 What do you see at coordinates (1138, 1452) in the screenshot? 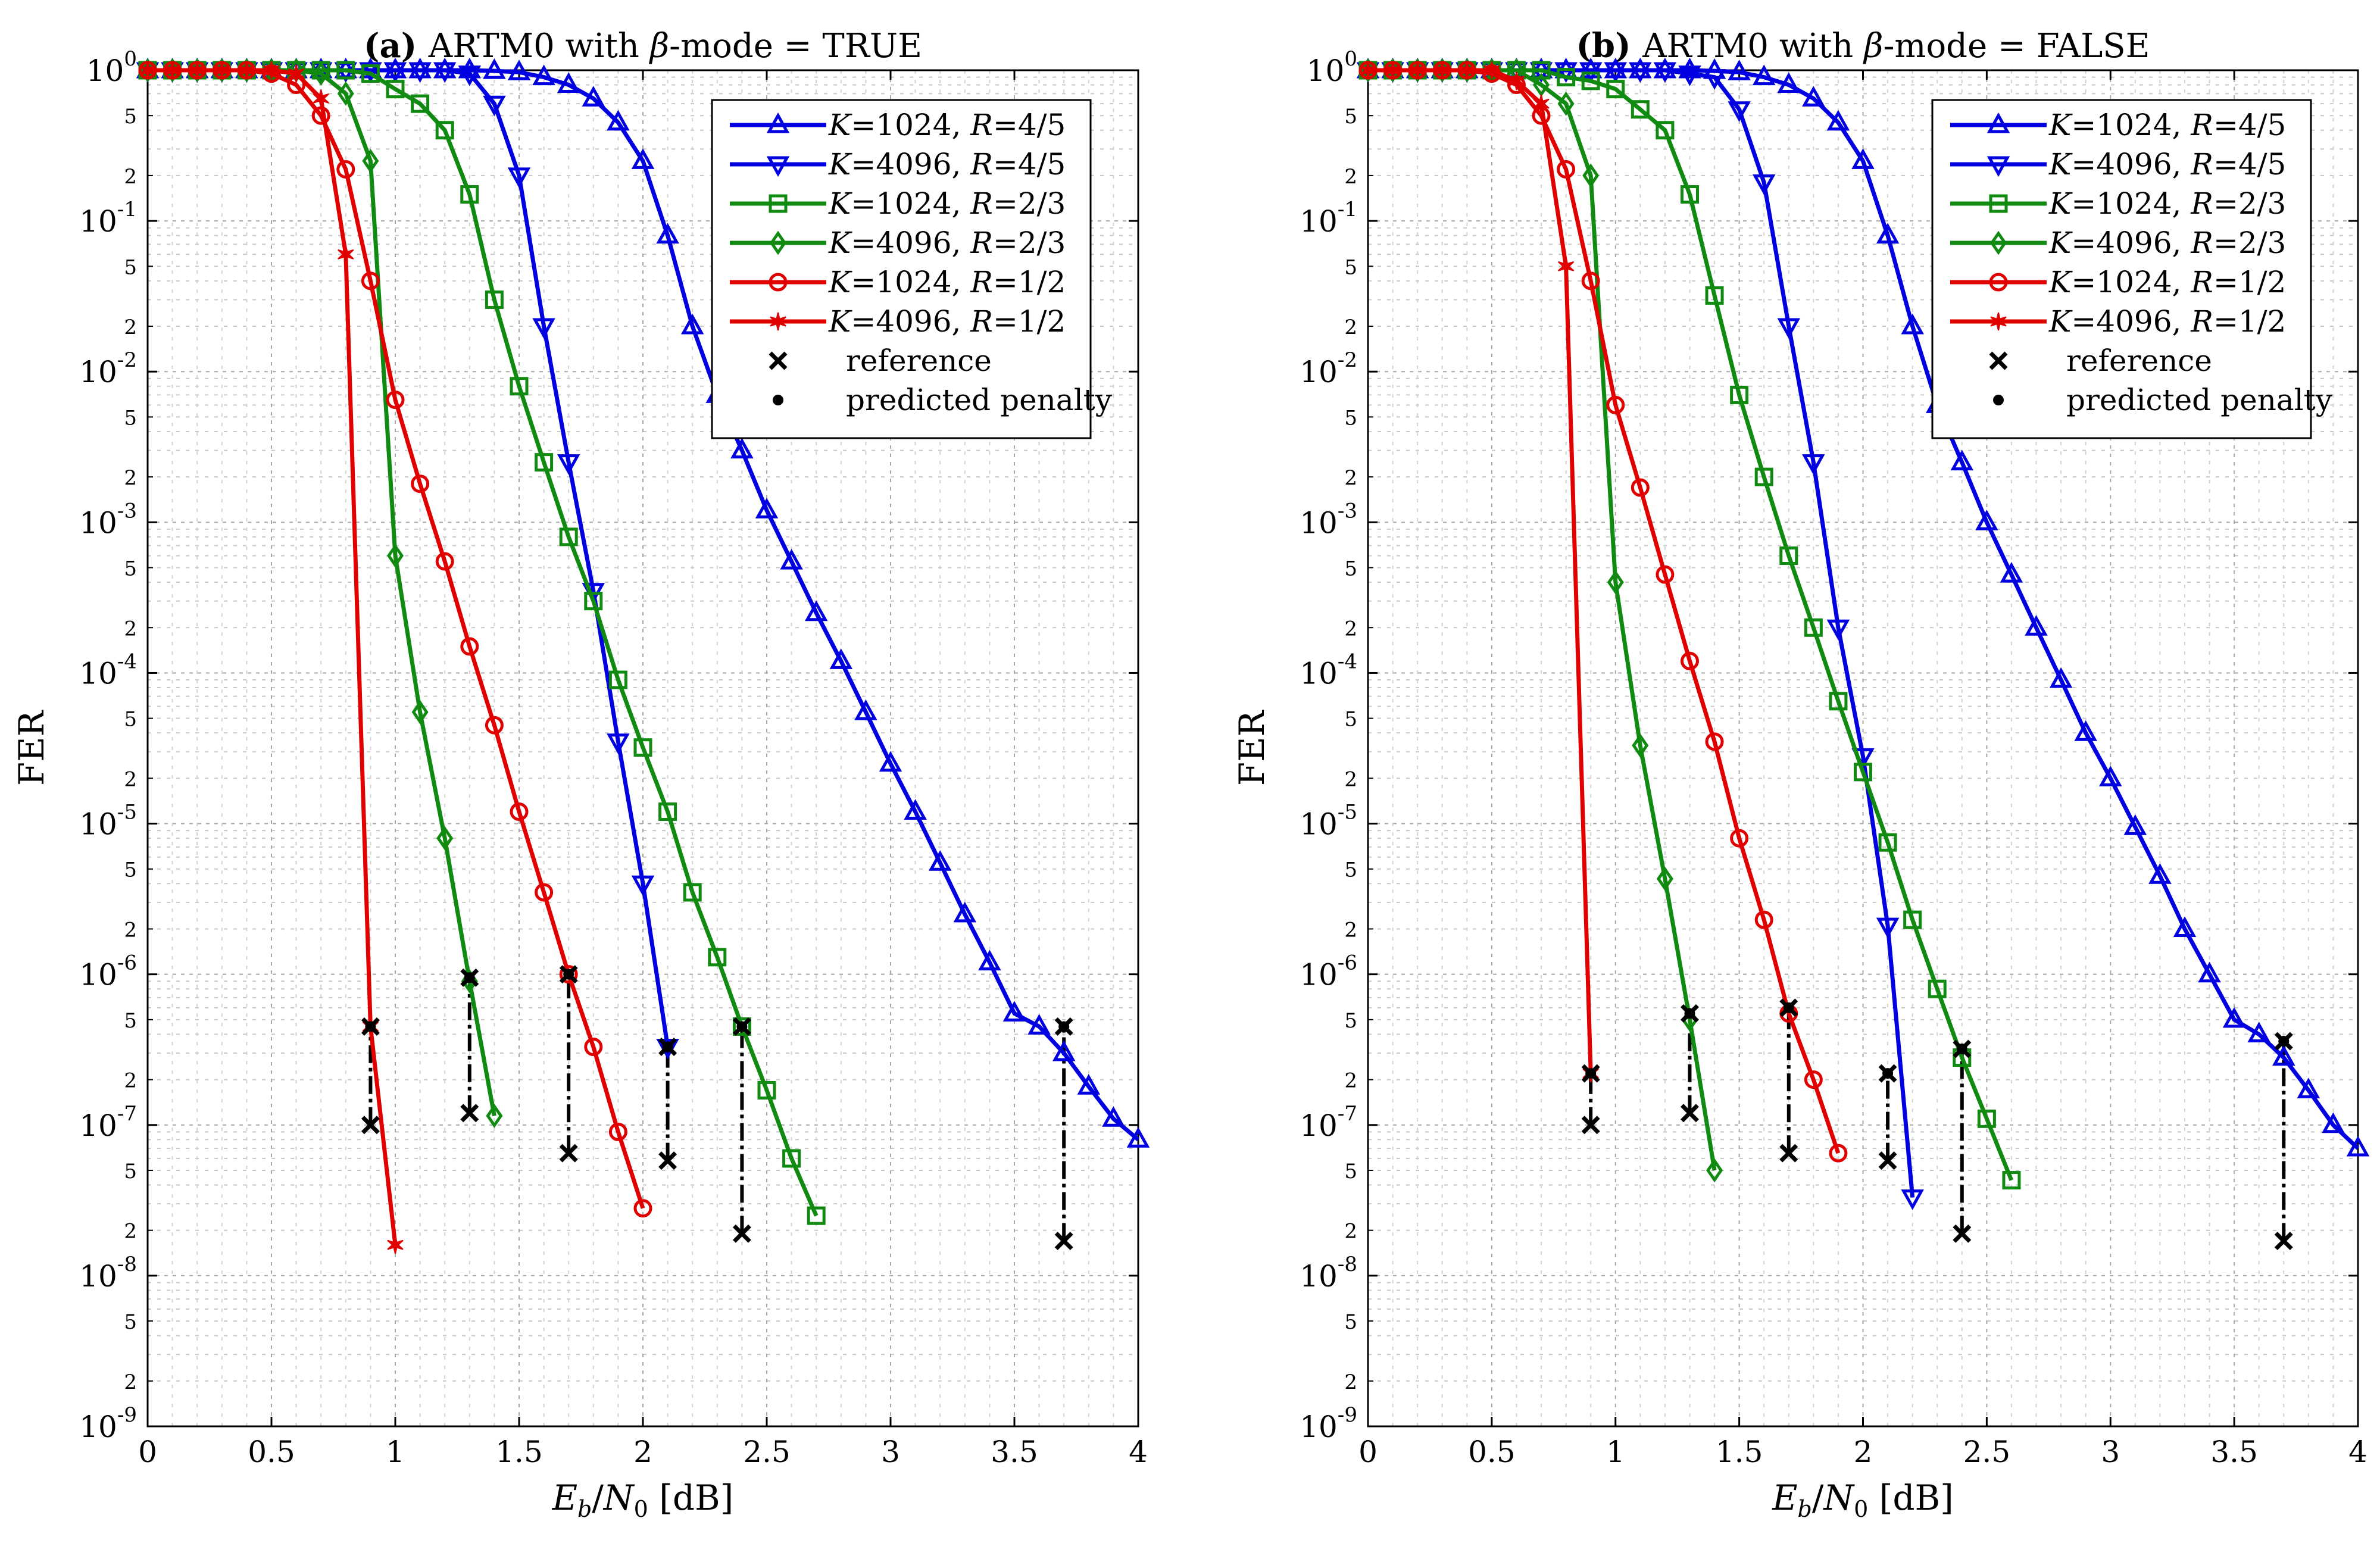
I see `panel-a-x-tick-label: 4` at bounding box center [1138, 1452].